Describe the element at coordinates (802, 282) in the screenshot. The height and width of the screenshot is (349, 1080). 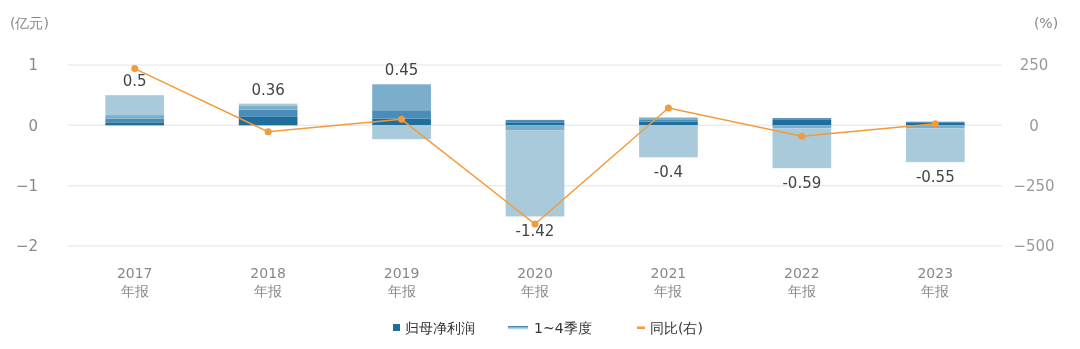
I see `x-tick-label: 2022 年报` at that location.